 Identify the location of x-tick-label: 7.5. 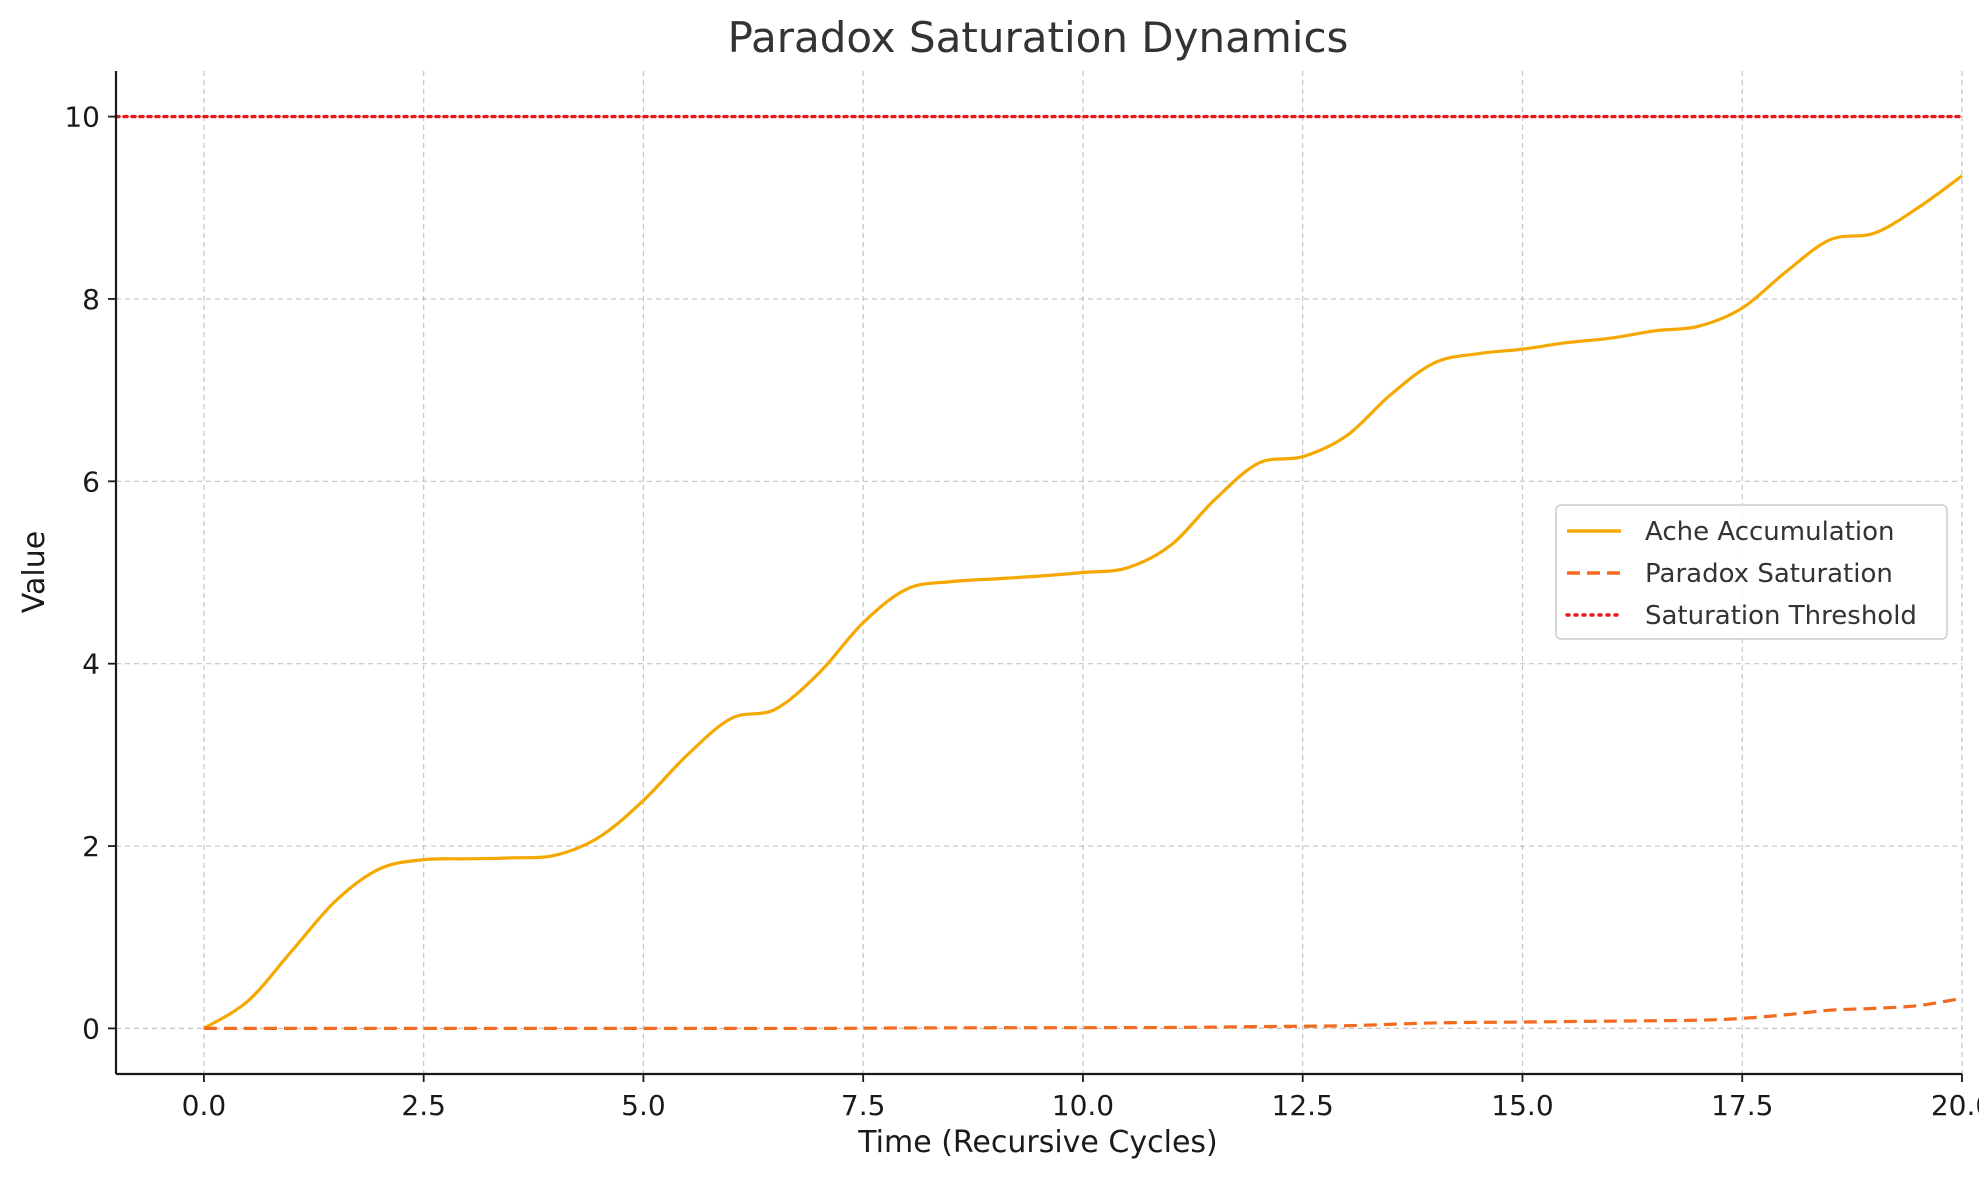
(863, 1105).